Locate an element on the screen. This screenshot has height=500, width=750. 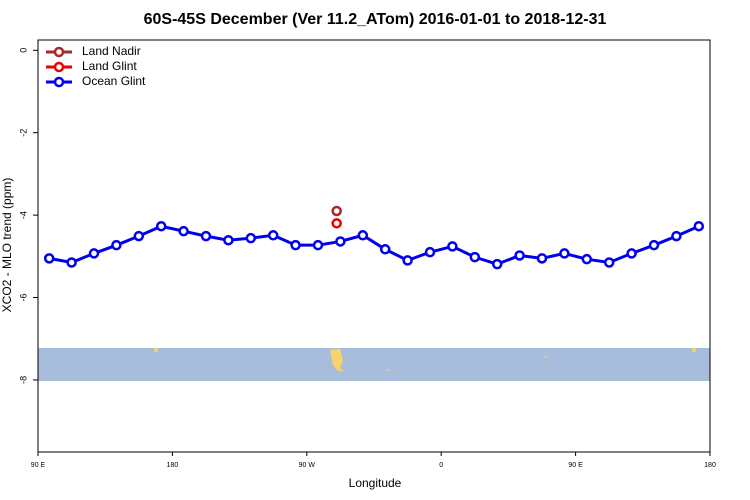
legend-label: Land Nadir is located at coordinates (111, 51).